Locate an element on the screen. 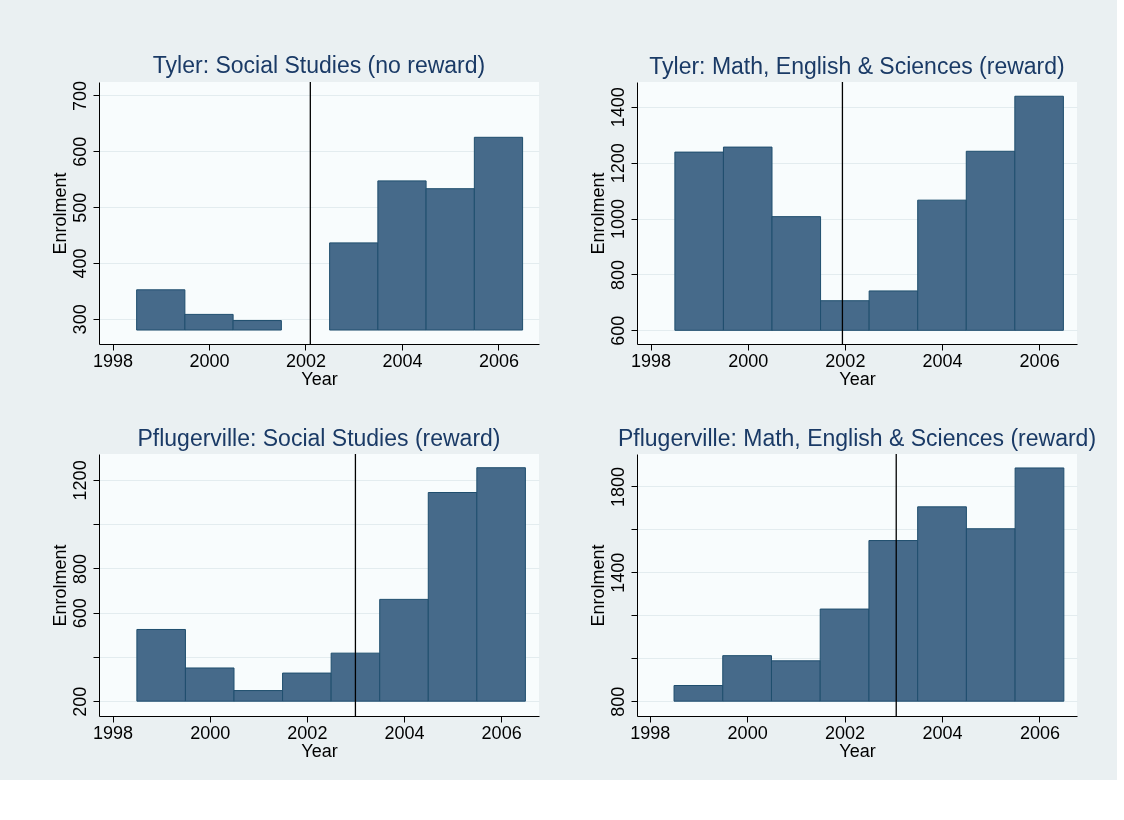 Image resolution: width=1124 pixels, height=820 pixels. chart-title: Pflugerville: Math, English & Sciences (reward) is located at coordinates (857, 438).